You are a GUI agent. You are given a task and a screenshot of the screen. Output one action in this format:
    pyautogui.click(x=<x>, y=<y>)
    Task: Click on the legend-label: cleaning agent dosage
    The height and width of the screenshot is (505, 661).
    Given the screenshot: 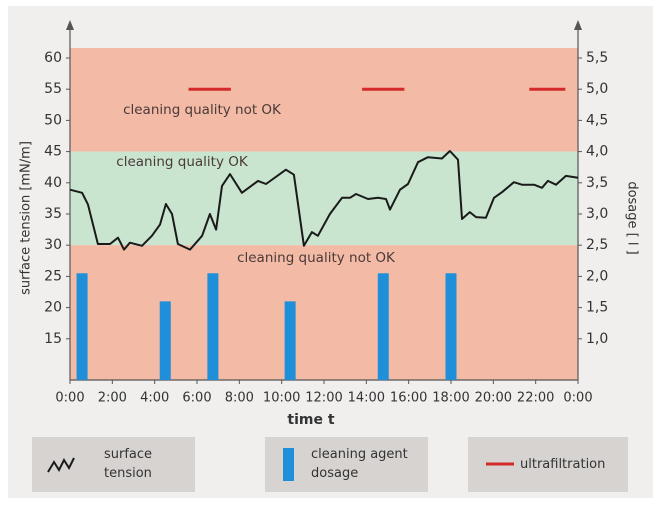 What is the action you would take?
    pyautogui.click(x=359, y=464)
    